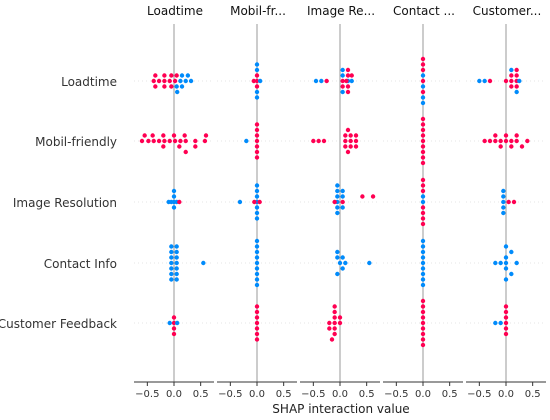 The image size is (550, 420). I want to click on column-title-loadtime: Loadtime, so click(175, 11).